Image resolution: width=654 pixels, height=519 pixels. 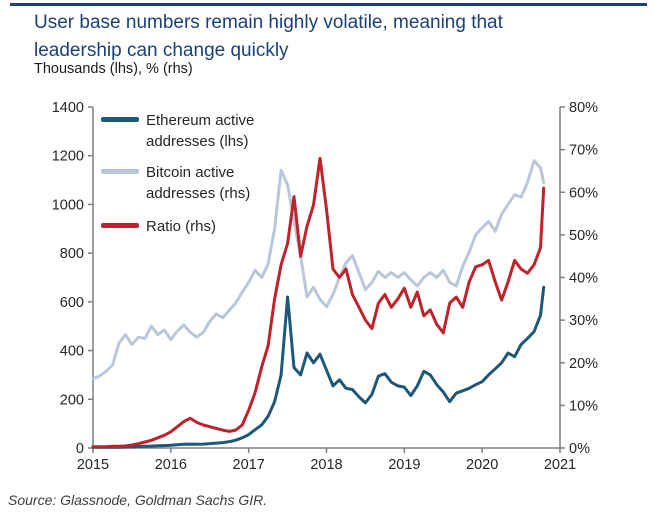 I want to click on left-tick-label: 400, so click(x=72, y=352).